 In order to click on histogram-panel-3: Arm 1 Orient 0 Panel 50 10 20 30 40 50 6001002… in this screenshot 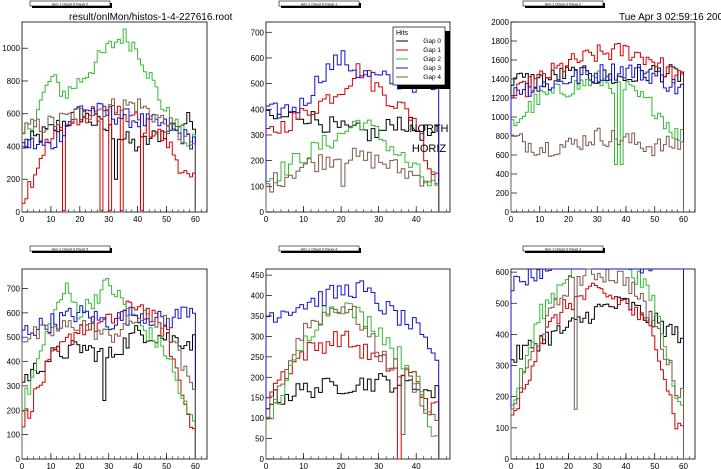, I will do `click(107, 357)`.